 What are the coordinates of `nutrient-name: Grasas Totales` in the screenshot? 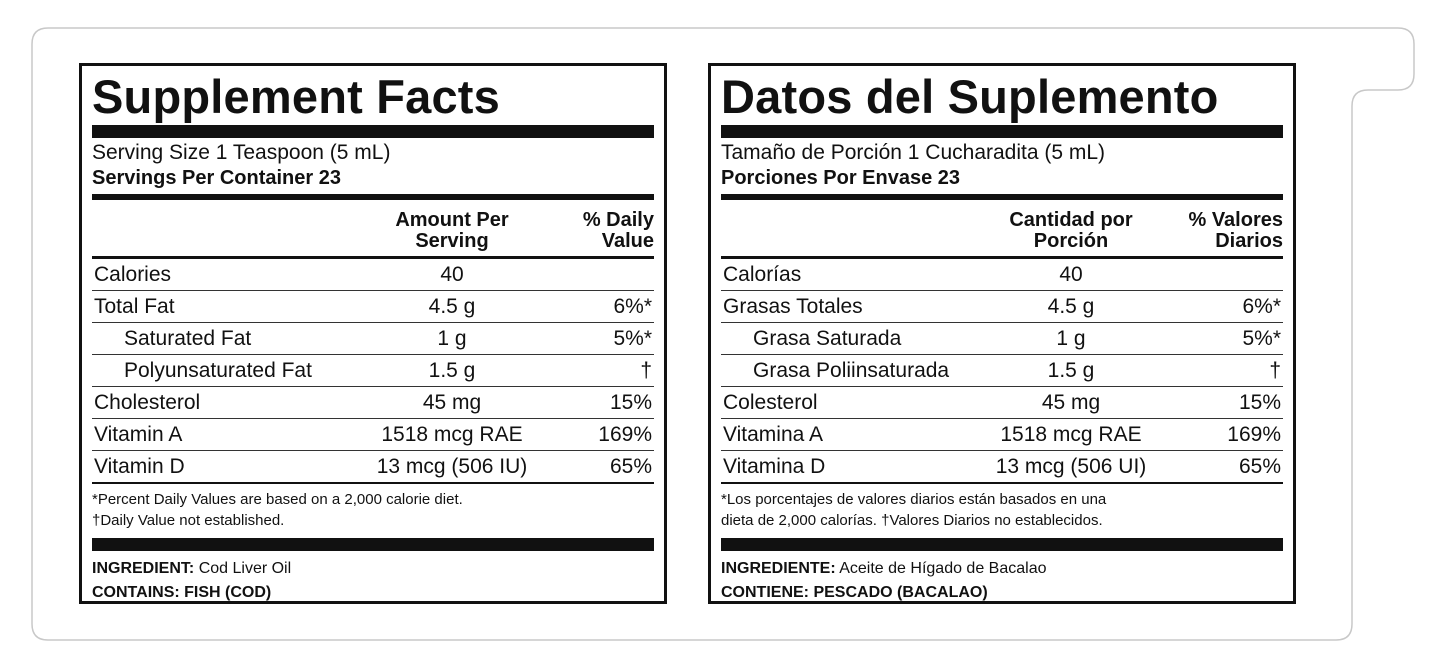 It's located at (793, 306).